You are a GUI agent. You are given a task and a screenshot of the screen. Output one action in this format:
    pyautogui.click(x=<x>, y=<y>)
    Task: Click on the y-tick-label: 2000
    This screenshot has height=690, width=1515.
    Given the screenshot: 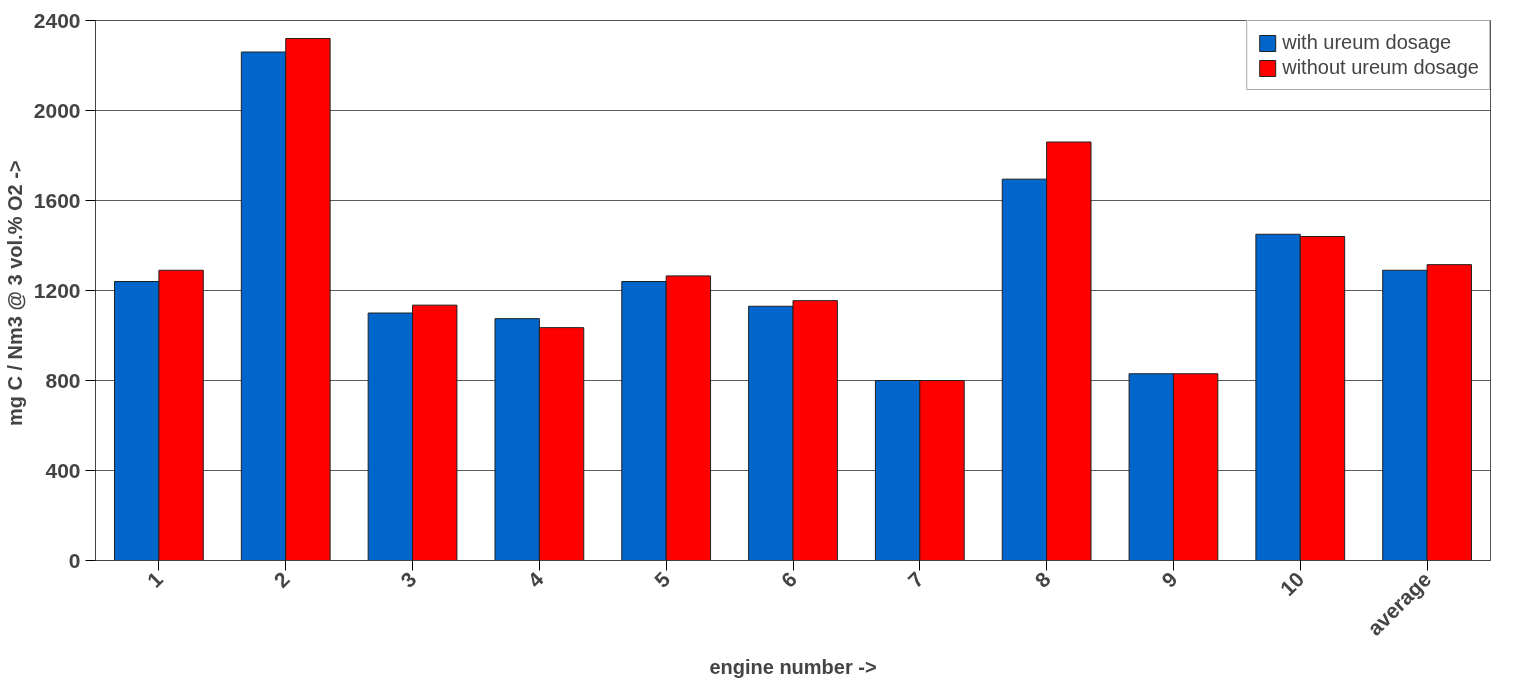 What is the action you would take?
    pyautogui.click(x=57, y=110)
    